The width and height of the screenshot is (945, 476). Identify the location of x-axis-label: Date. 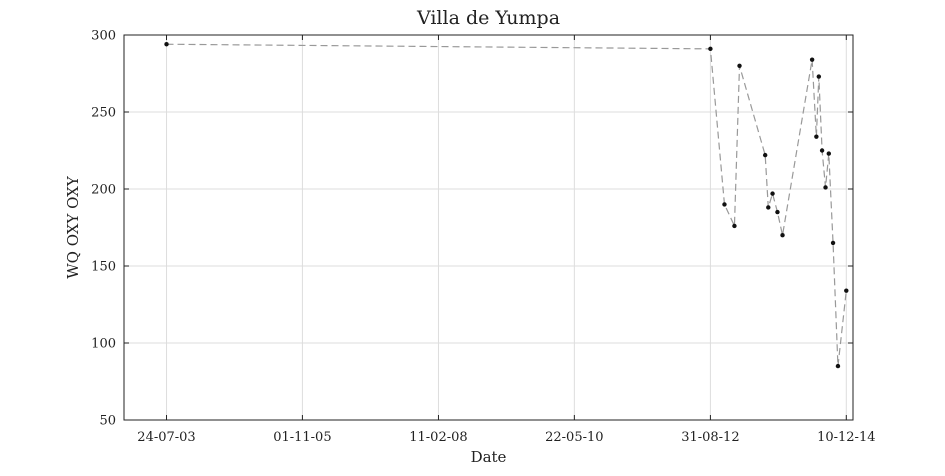
(489, 457).